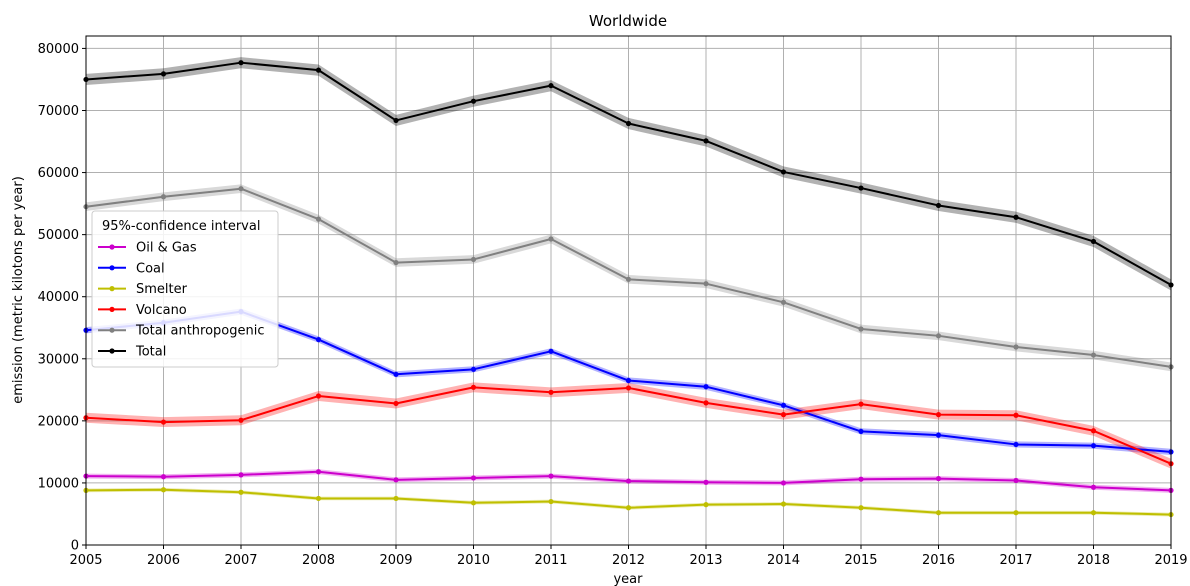 The height and width of the screenshot is (586, 1190). What do you see at coordinates (131, 268) in the screenshot?
I see `legend-item-coal: Coal` at bounding box center [131, 268].